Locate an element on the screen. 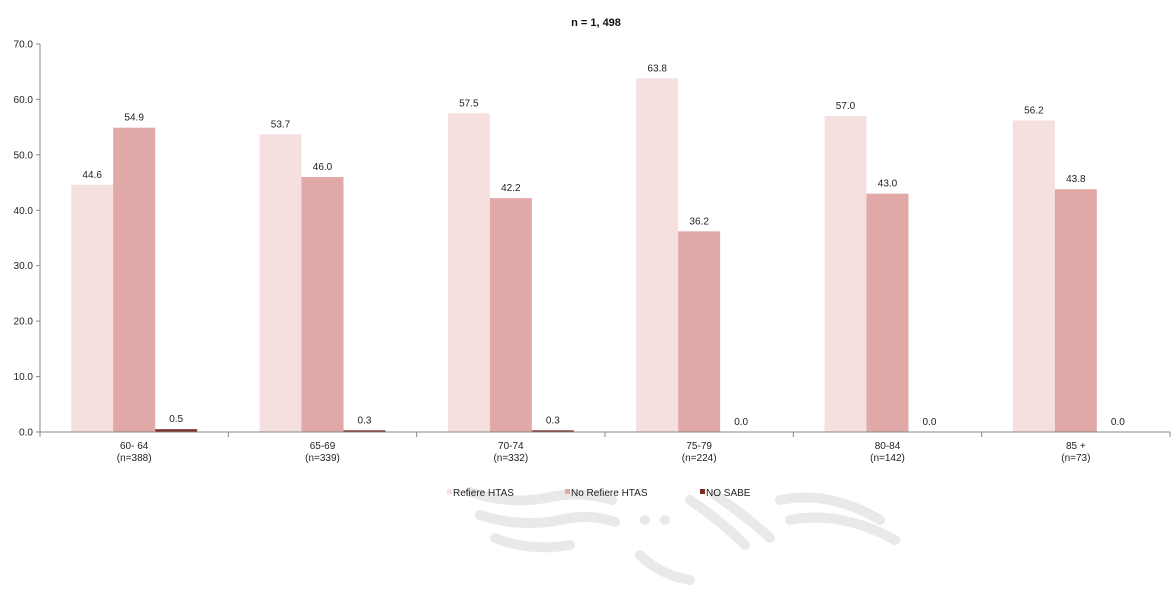 Image resolution: width=1172 pixels, height=590 pixels. x-tick-label: 85 + is located at coordinates (1076, 446).